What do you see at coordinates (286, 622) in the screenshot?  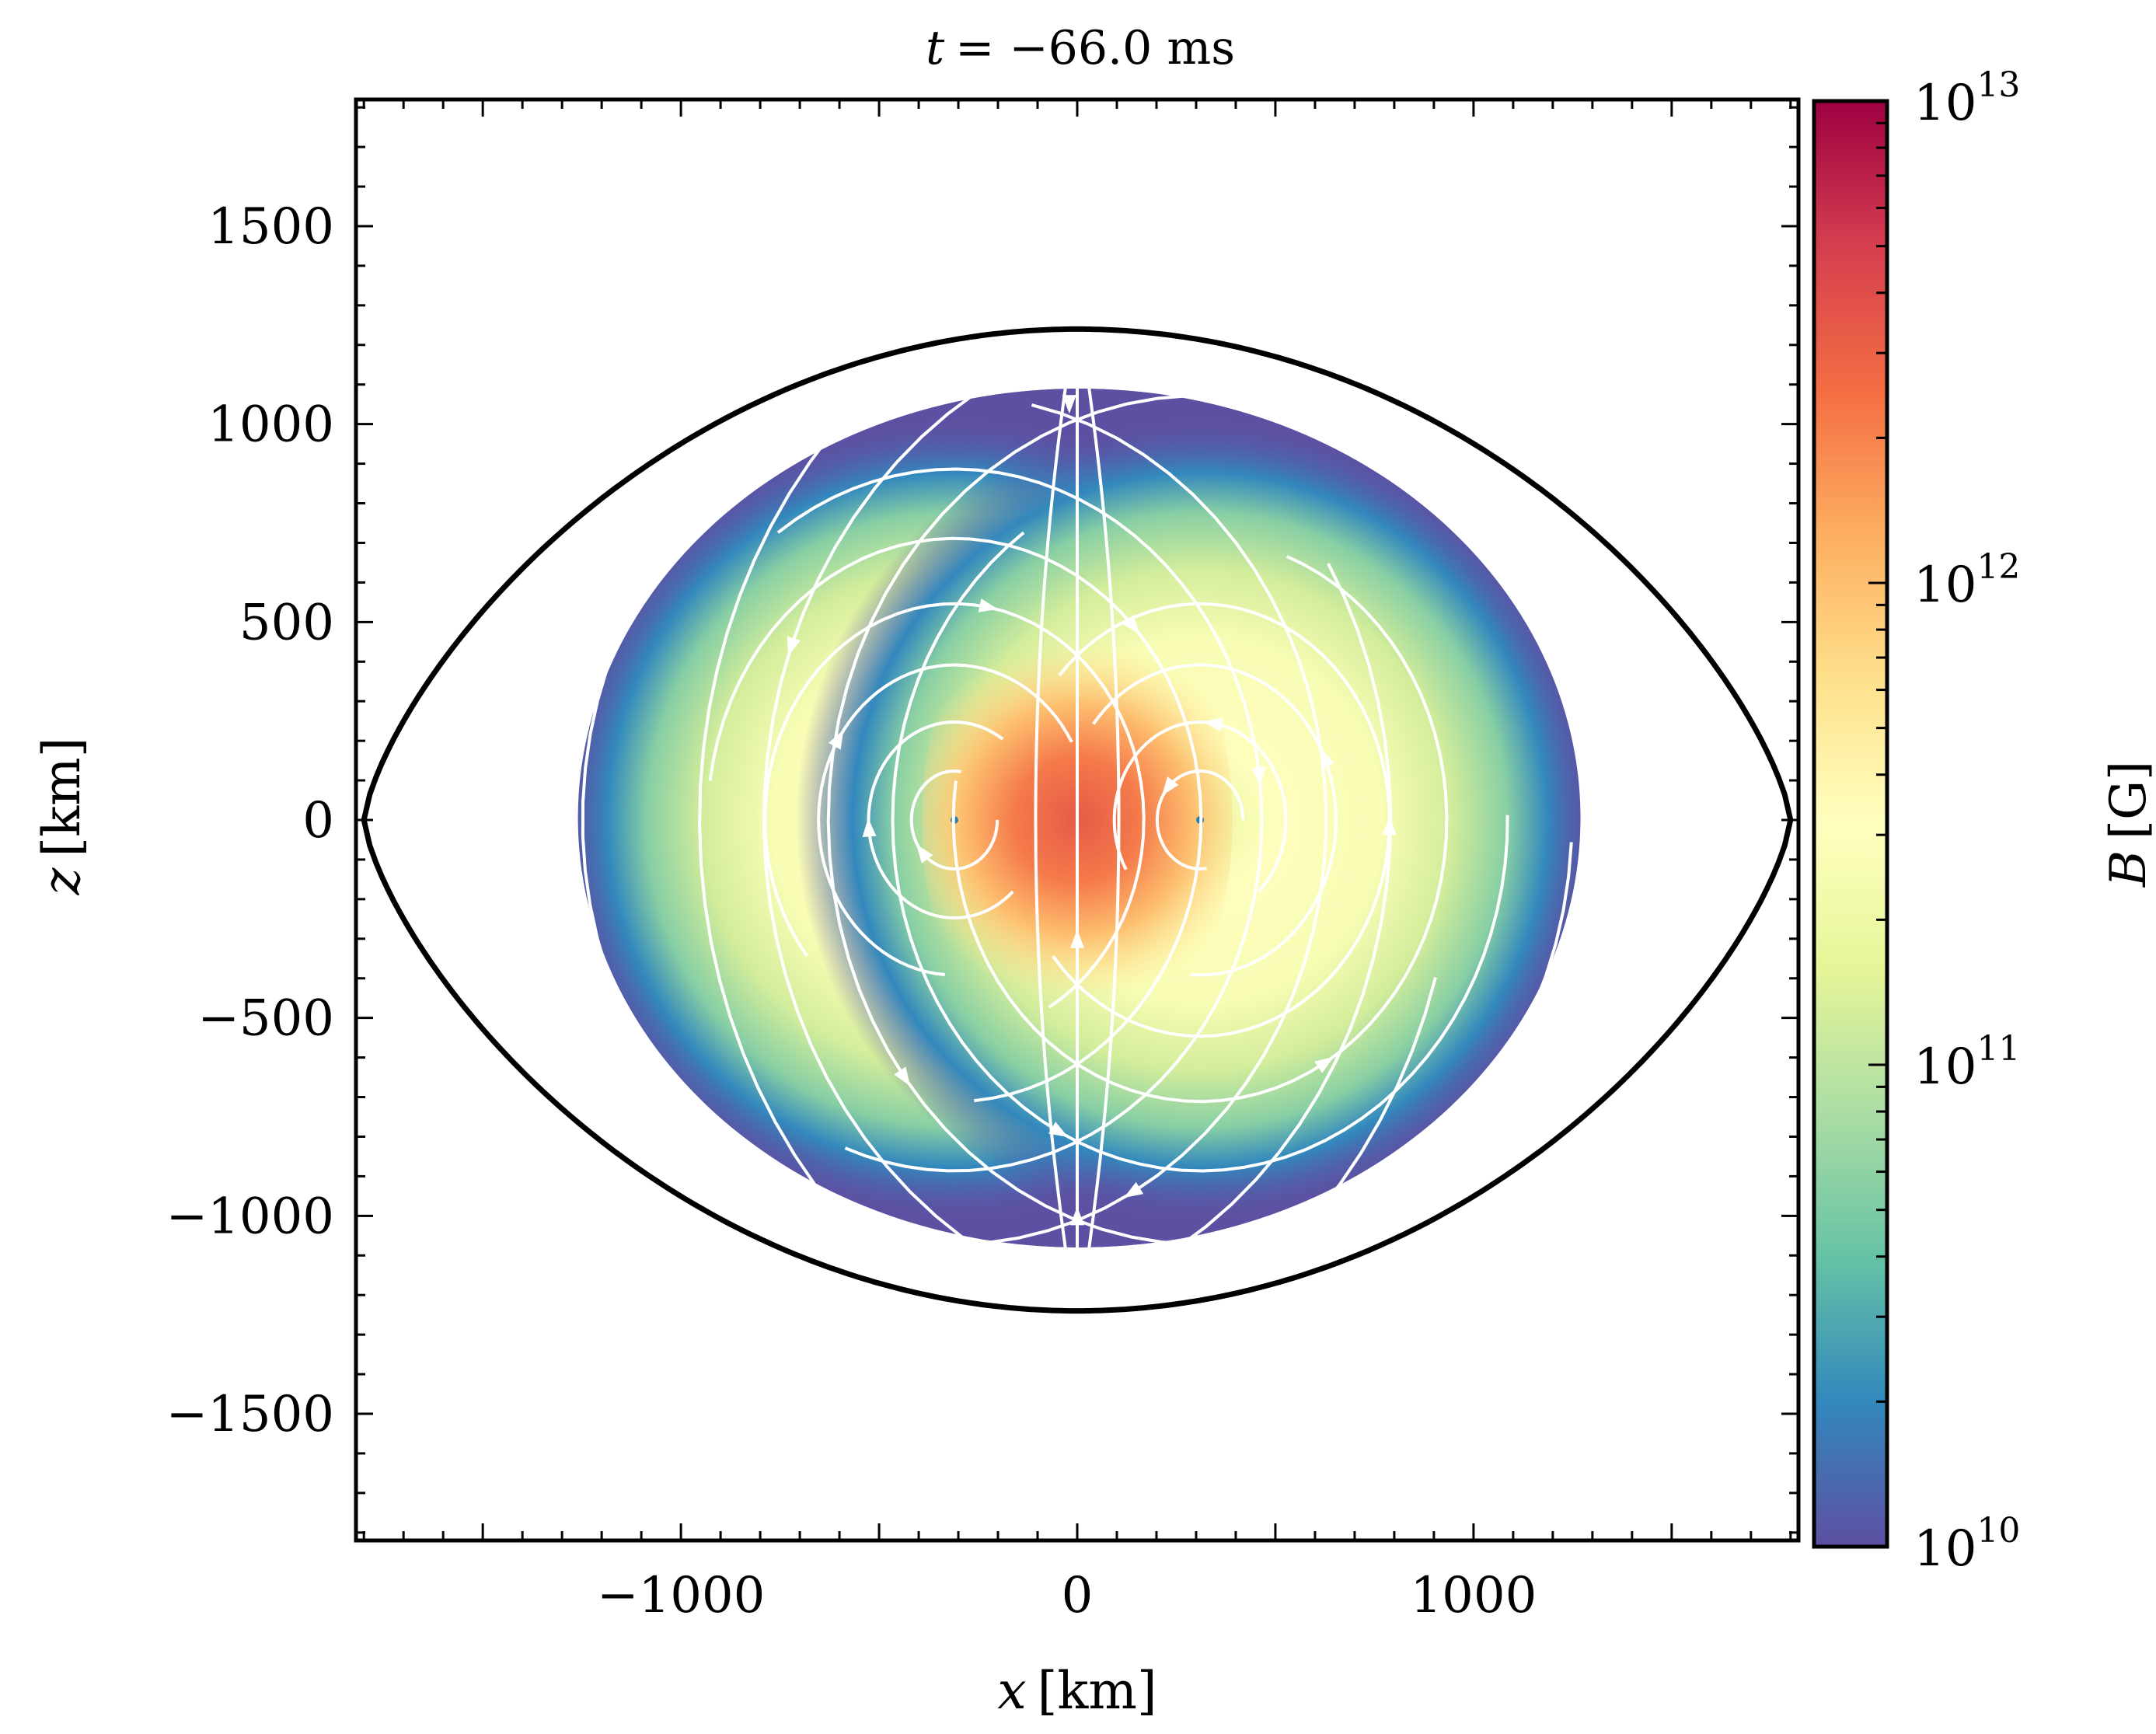 I see `y-tick-label: 500` at bounding box center [286, 622].